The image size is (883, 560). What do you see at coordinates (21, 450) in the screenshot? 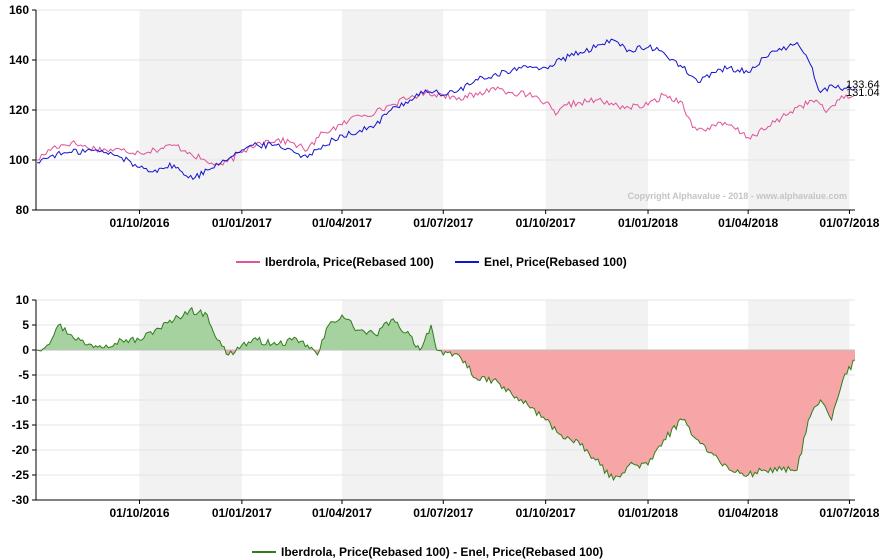
I see `y-tick-label: -20` at bounding box center [21, 450].